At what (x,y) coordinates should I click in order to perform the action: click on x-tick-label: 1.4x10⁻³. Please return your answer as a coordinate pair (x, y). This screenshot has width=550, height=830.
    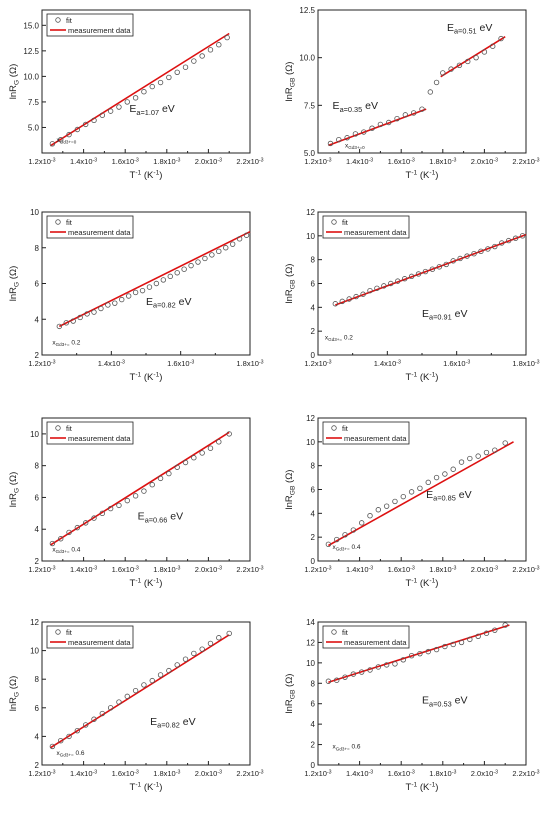
    Looking at the image, I should click on (359, 773).